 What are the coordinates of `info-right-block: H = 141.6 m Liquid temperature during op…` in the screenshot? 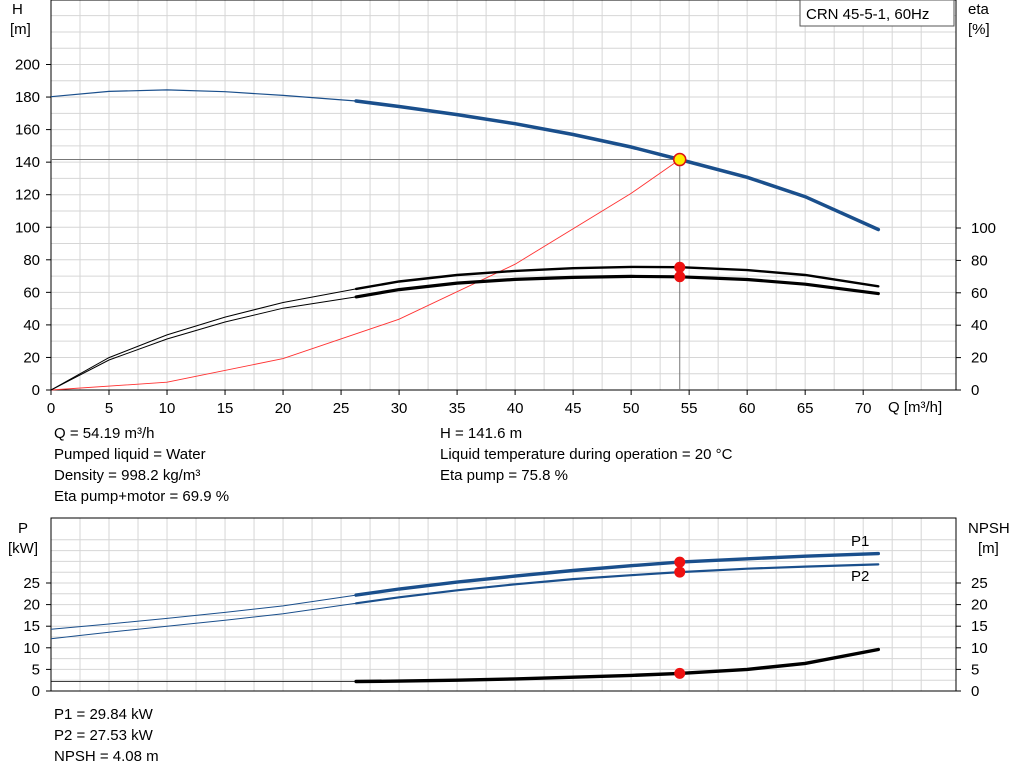 It's located at (586, 454).